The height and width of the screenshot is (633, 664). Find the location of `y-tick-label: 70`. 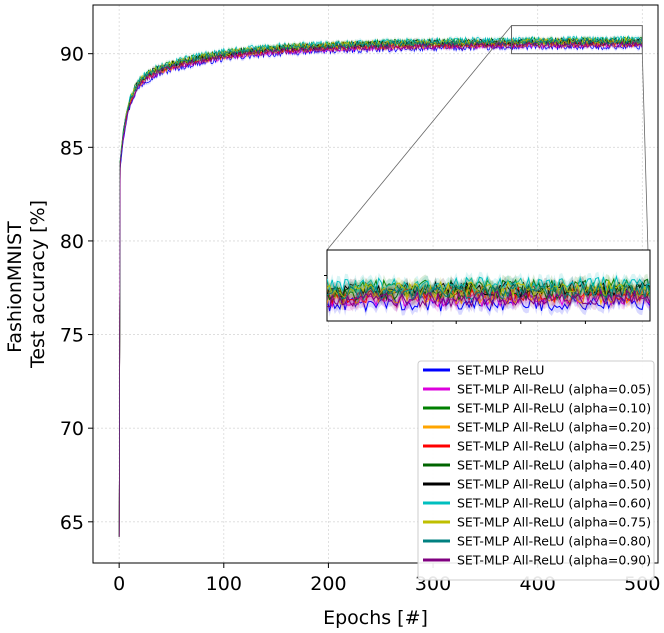

y-tick-label: 70 is located at coordinates (72, 429).